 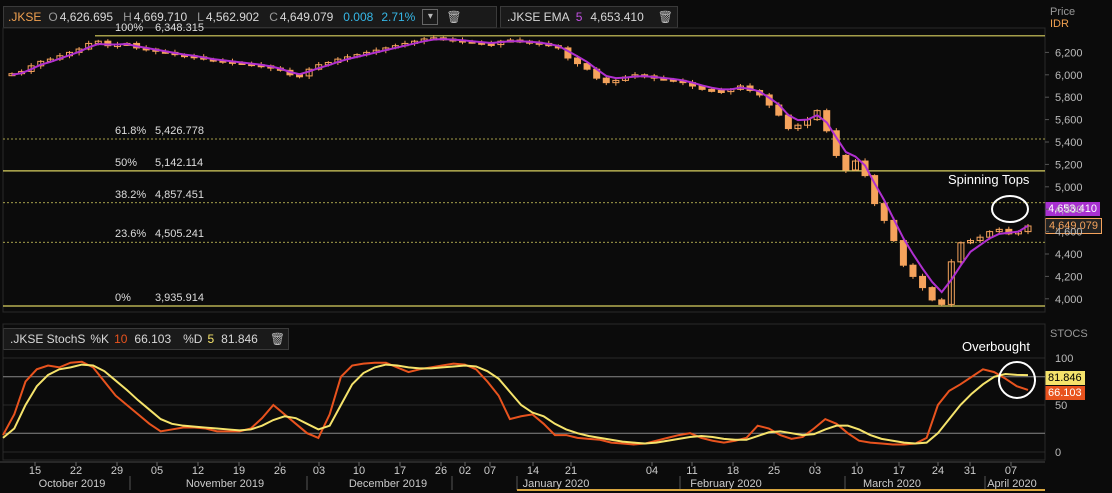 What do you see at coordinates (126, 163) in the screenshot?
I see `fib-pct-label: 50%` at bounding box center [126, 163].